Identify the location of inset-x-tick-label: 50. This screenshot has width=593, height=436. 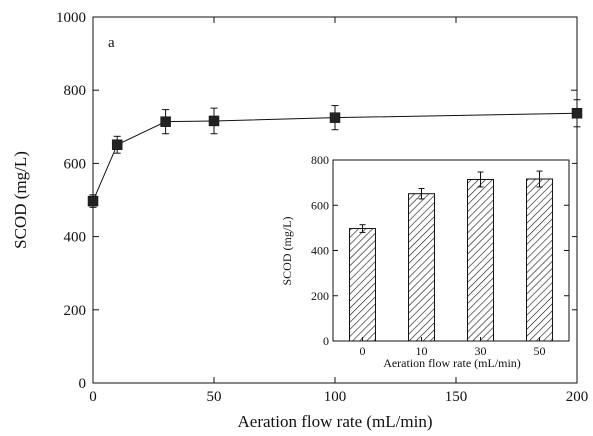
(540, 351).